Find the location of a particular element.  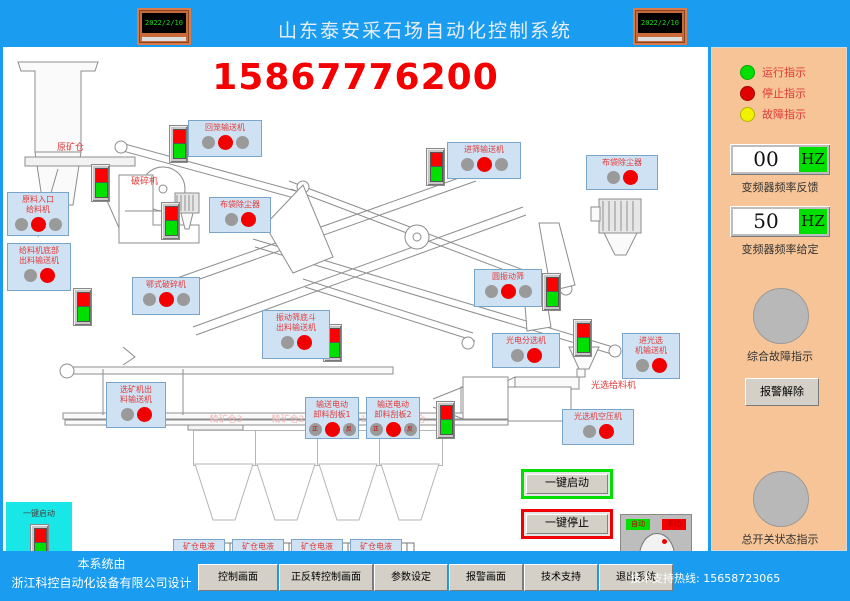

frequency-feedback-unit: HZ is located at coordinates (813, 159).